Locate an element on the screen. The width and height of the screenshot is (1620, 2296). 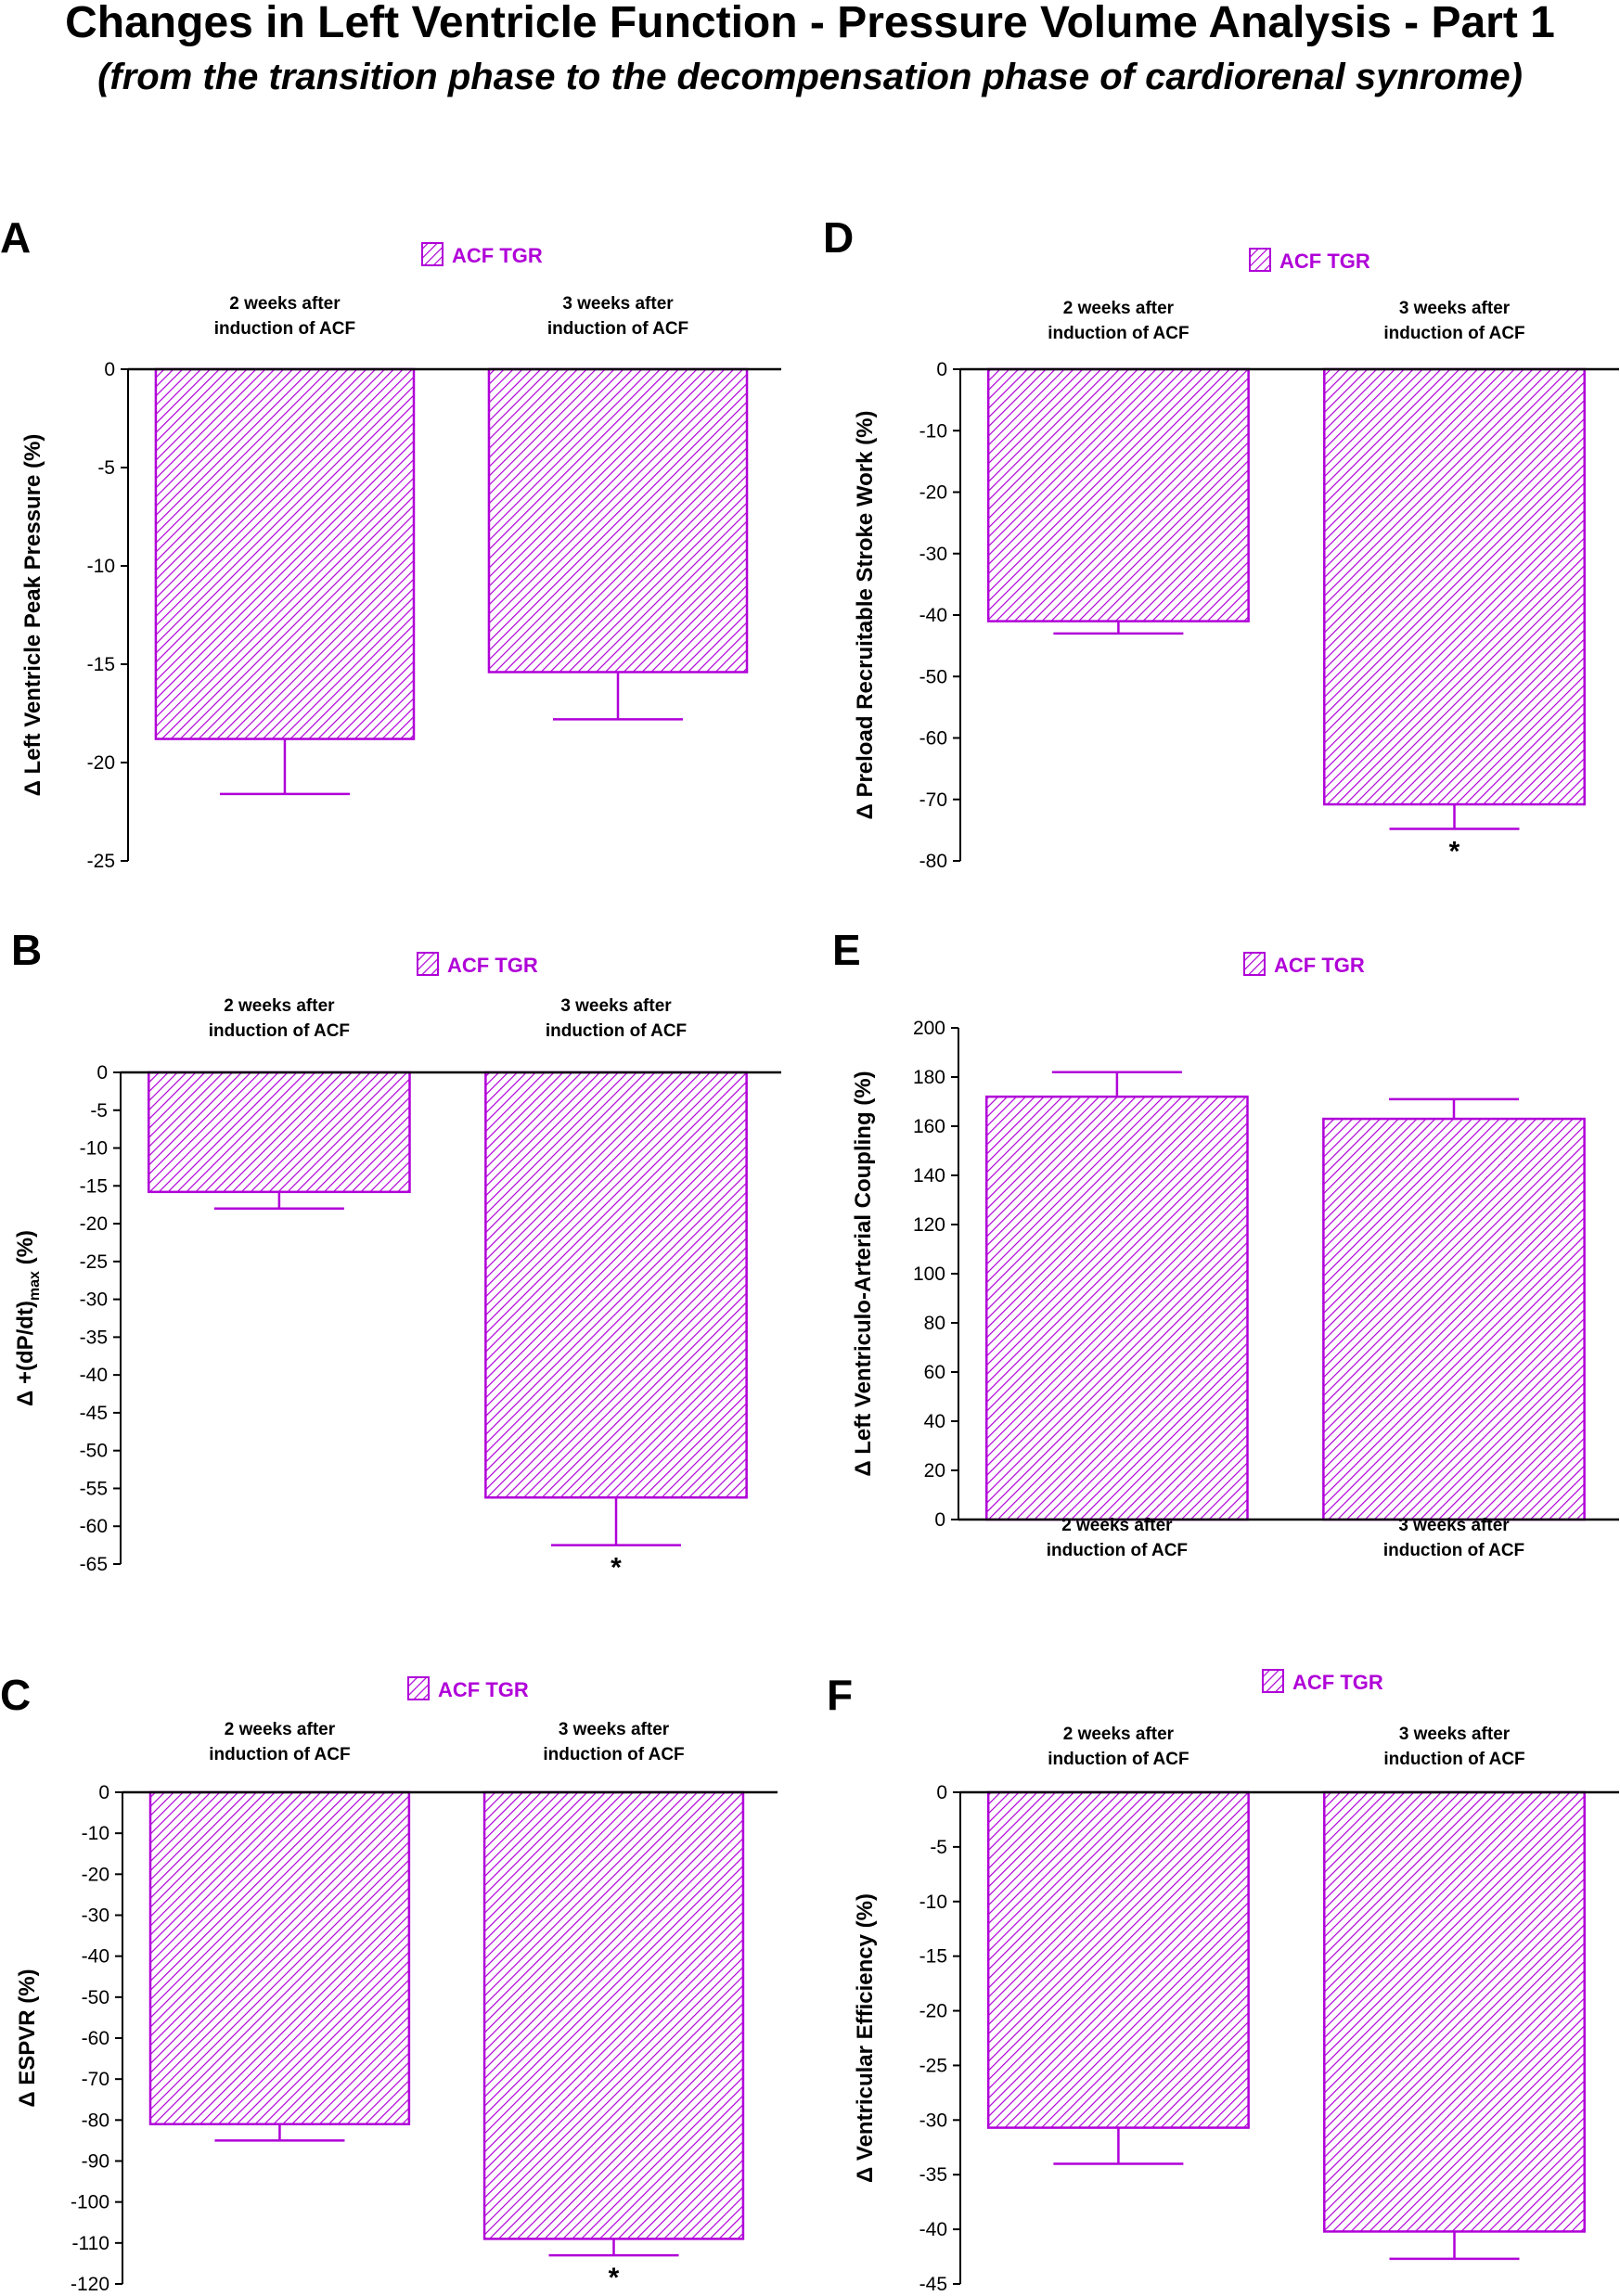
y-tick-label: 200 is located at coordinates (929, 1028).